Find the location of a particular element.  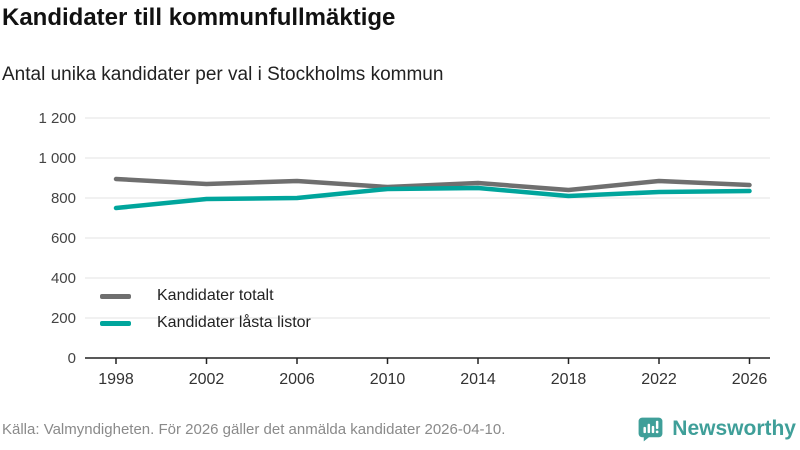

series-line-total is located at coordinates (432, 184).